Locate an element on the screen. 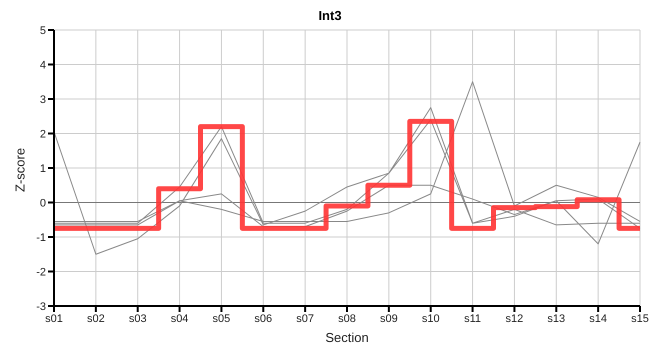 Image resolution: width=660 pixels, height=360 pixels. x-tick-label: s13 is located at coordinates (556, 318).